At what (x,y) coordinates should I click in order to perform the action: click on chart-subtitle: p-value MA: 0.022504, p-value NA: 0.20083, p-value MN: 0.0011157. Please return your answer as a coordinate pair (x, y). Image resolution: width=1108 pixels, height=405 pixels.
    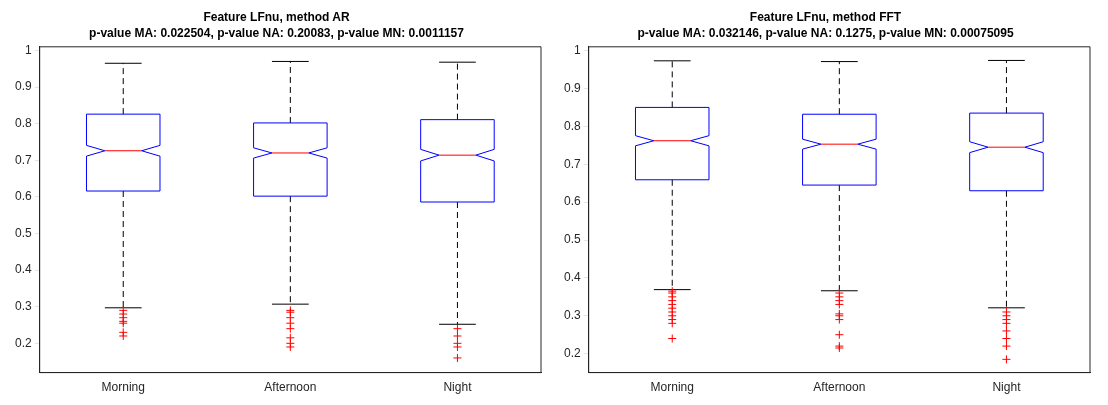
    Looking at the image, I should click on (277, 32).